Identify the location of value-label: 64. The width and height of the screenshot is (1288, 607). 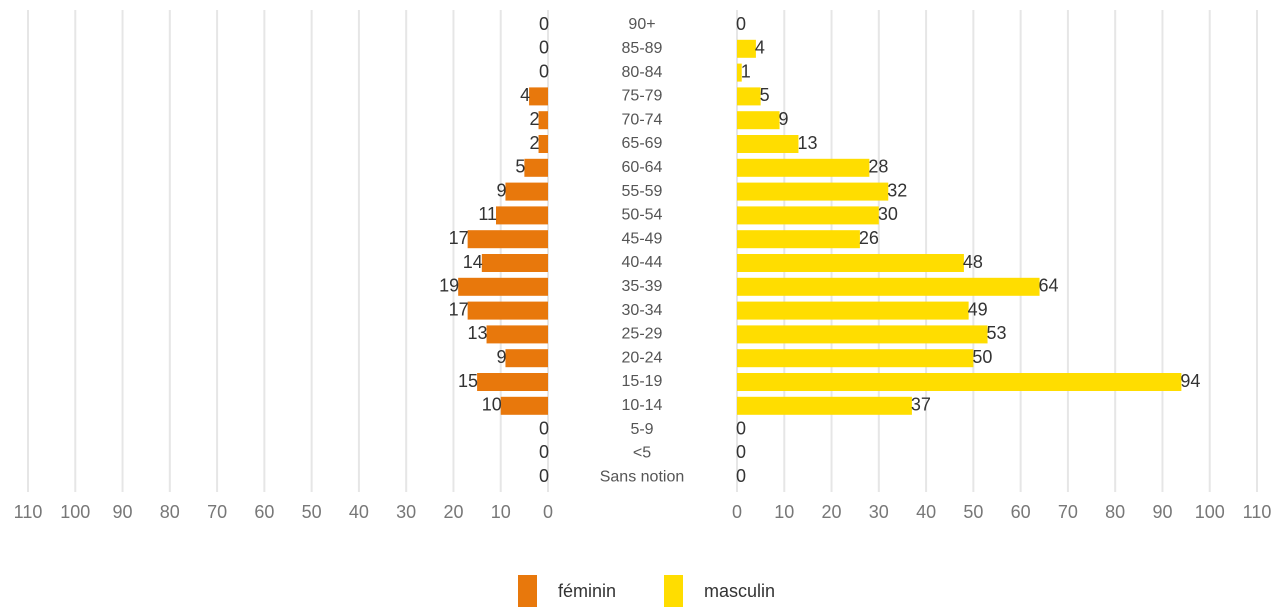
(1049, 286).